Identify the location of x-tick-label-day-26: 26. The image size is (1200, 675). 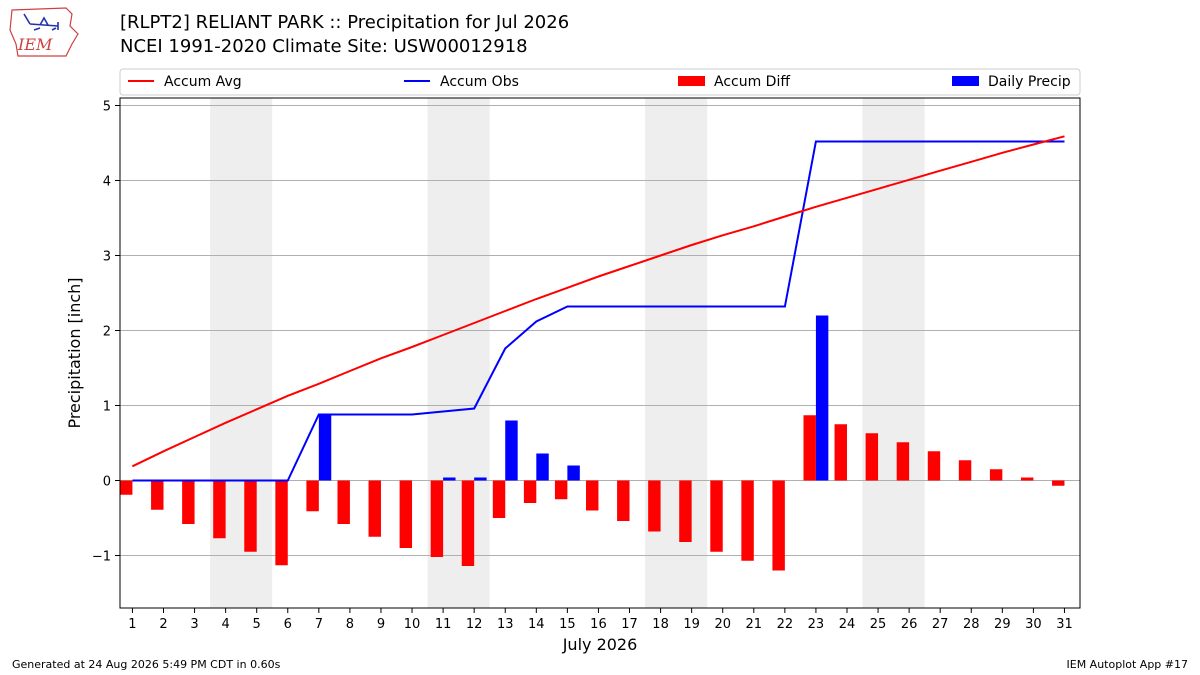
(909, 624).